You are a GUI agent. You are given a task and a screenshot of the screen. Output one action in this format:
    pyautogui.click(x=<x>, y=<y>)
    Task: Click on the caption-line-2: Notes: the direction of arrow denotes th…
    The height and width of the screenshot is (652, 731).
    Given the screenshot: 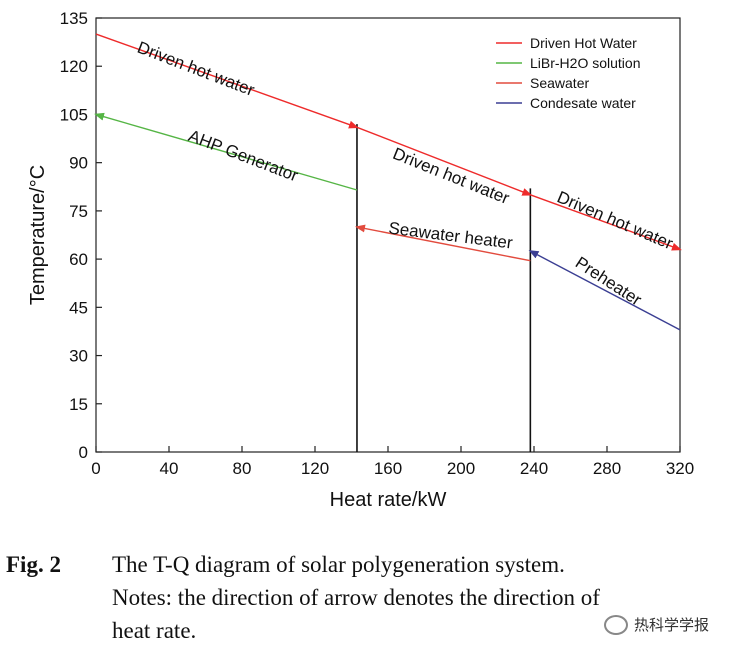 What is the action you would take?
    pyautogui.click(x=356, y=597)
    